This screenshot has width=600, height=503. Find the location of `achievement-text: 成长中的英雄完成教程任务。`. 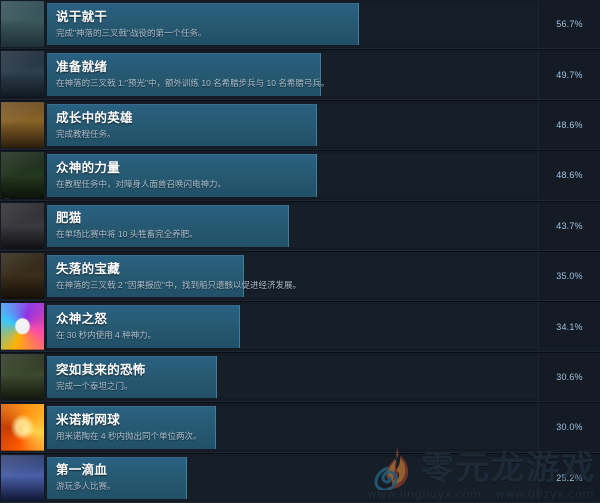

achievement-text: 成长中的英雄完成教程任务。 is located at coordinates (292, 125).